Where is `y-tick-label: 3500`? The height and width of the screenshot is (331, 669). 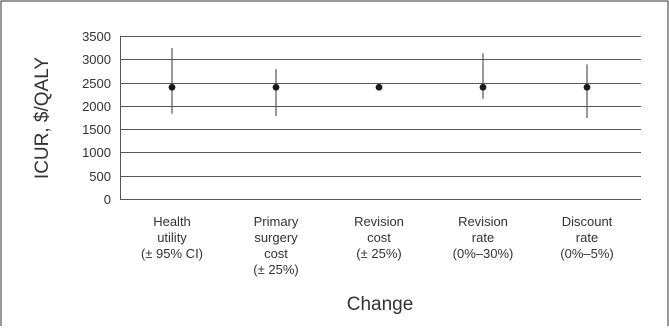
y-tick-label: 3500 is located at coordinates (96, 36).